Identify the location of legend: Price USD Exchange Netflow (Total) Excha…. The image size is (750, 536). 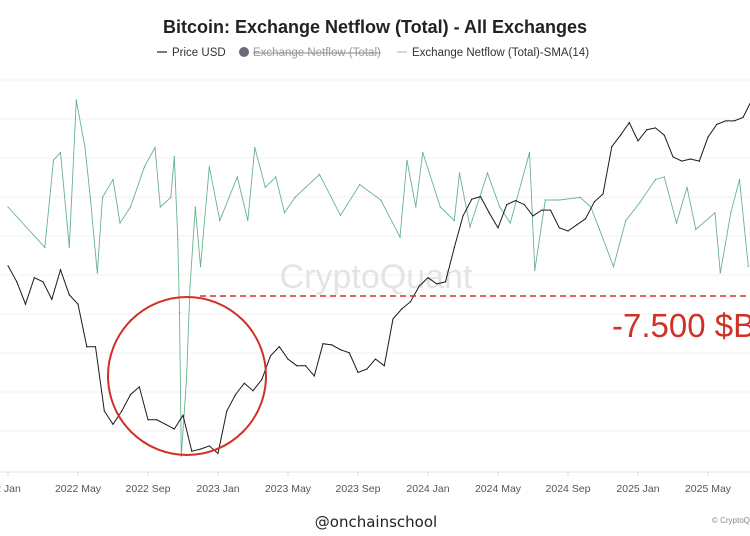
(373, 53).